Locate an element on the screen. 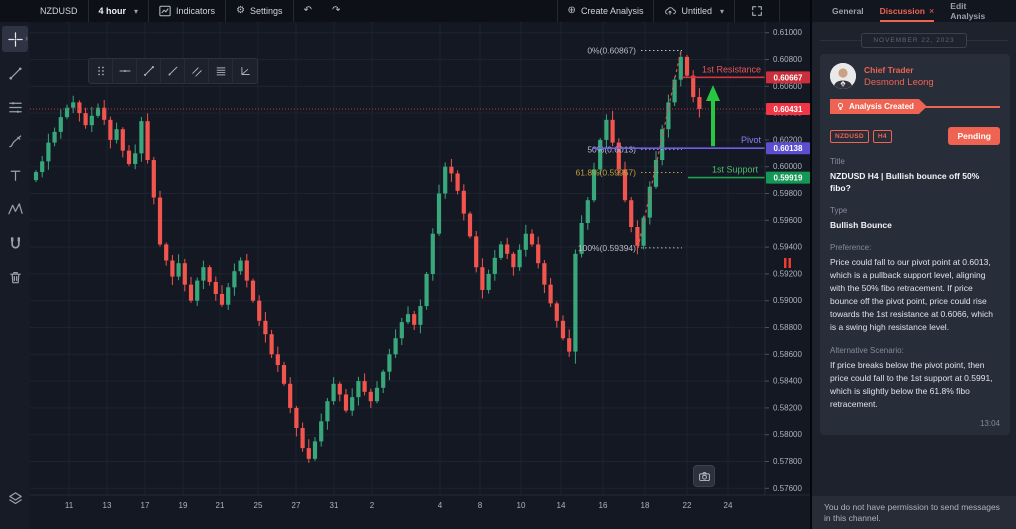 The height and width of the screenshot is (529, 1016). svg-text: 0.58200 is located at coordinates (787, 407).